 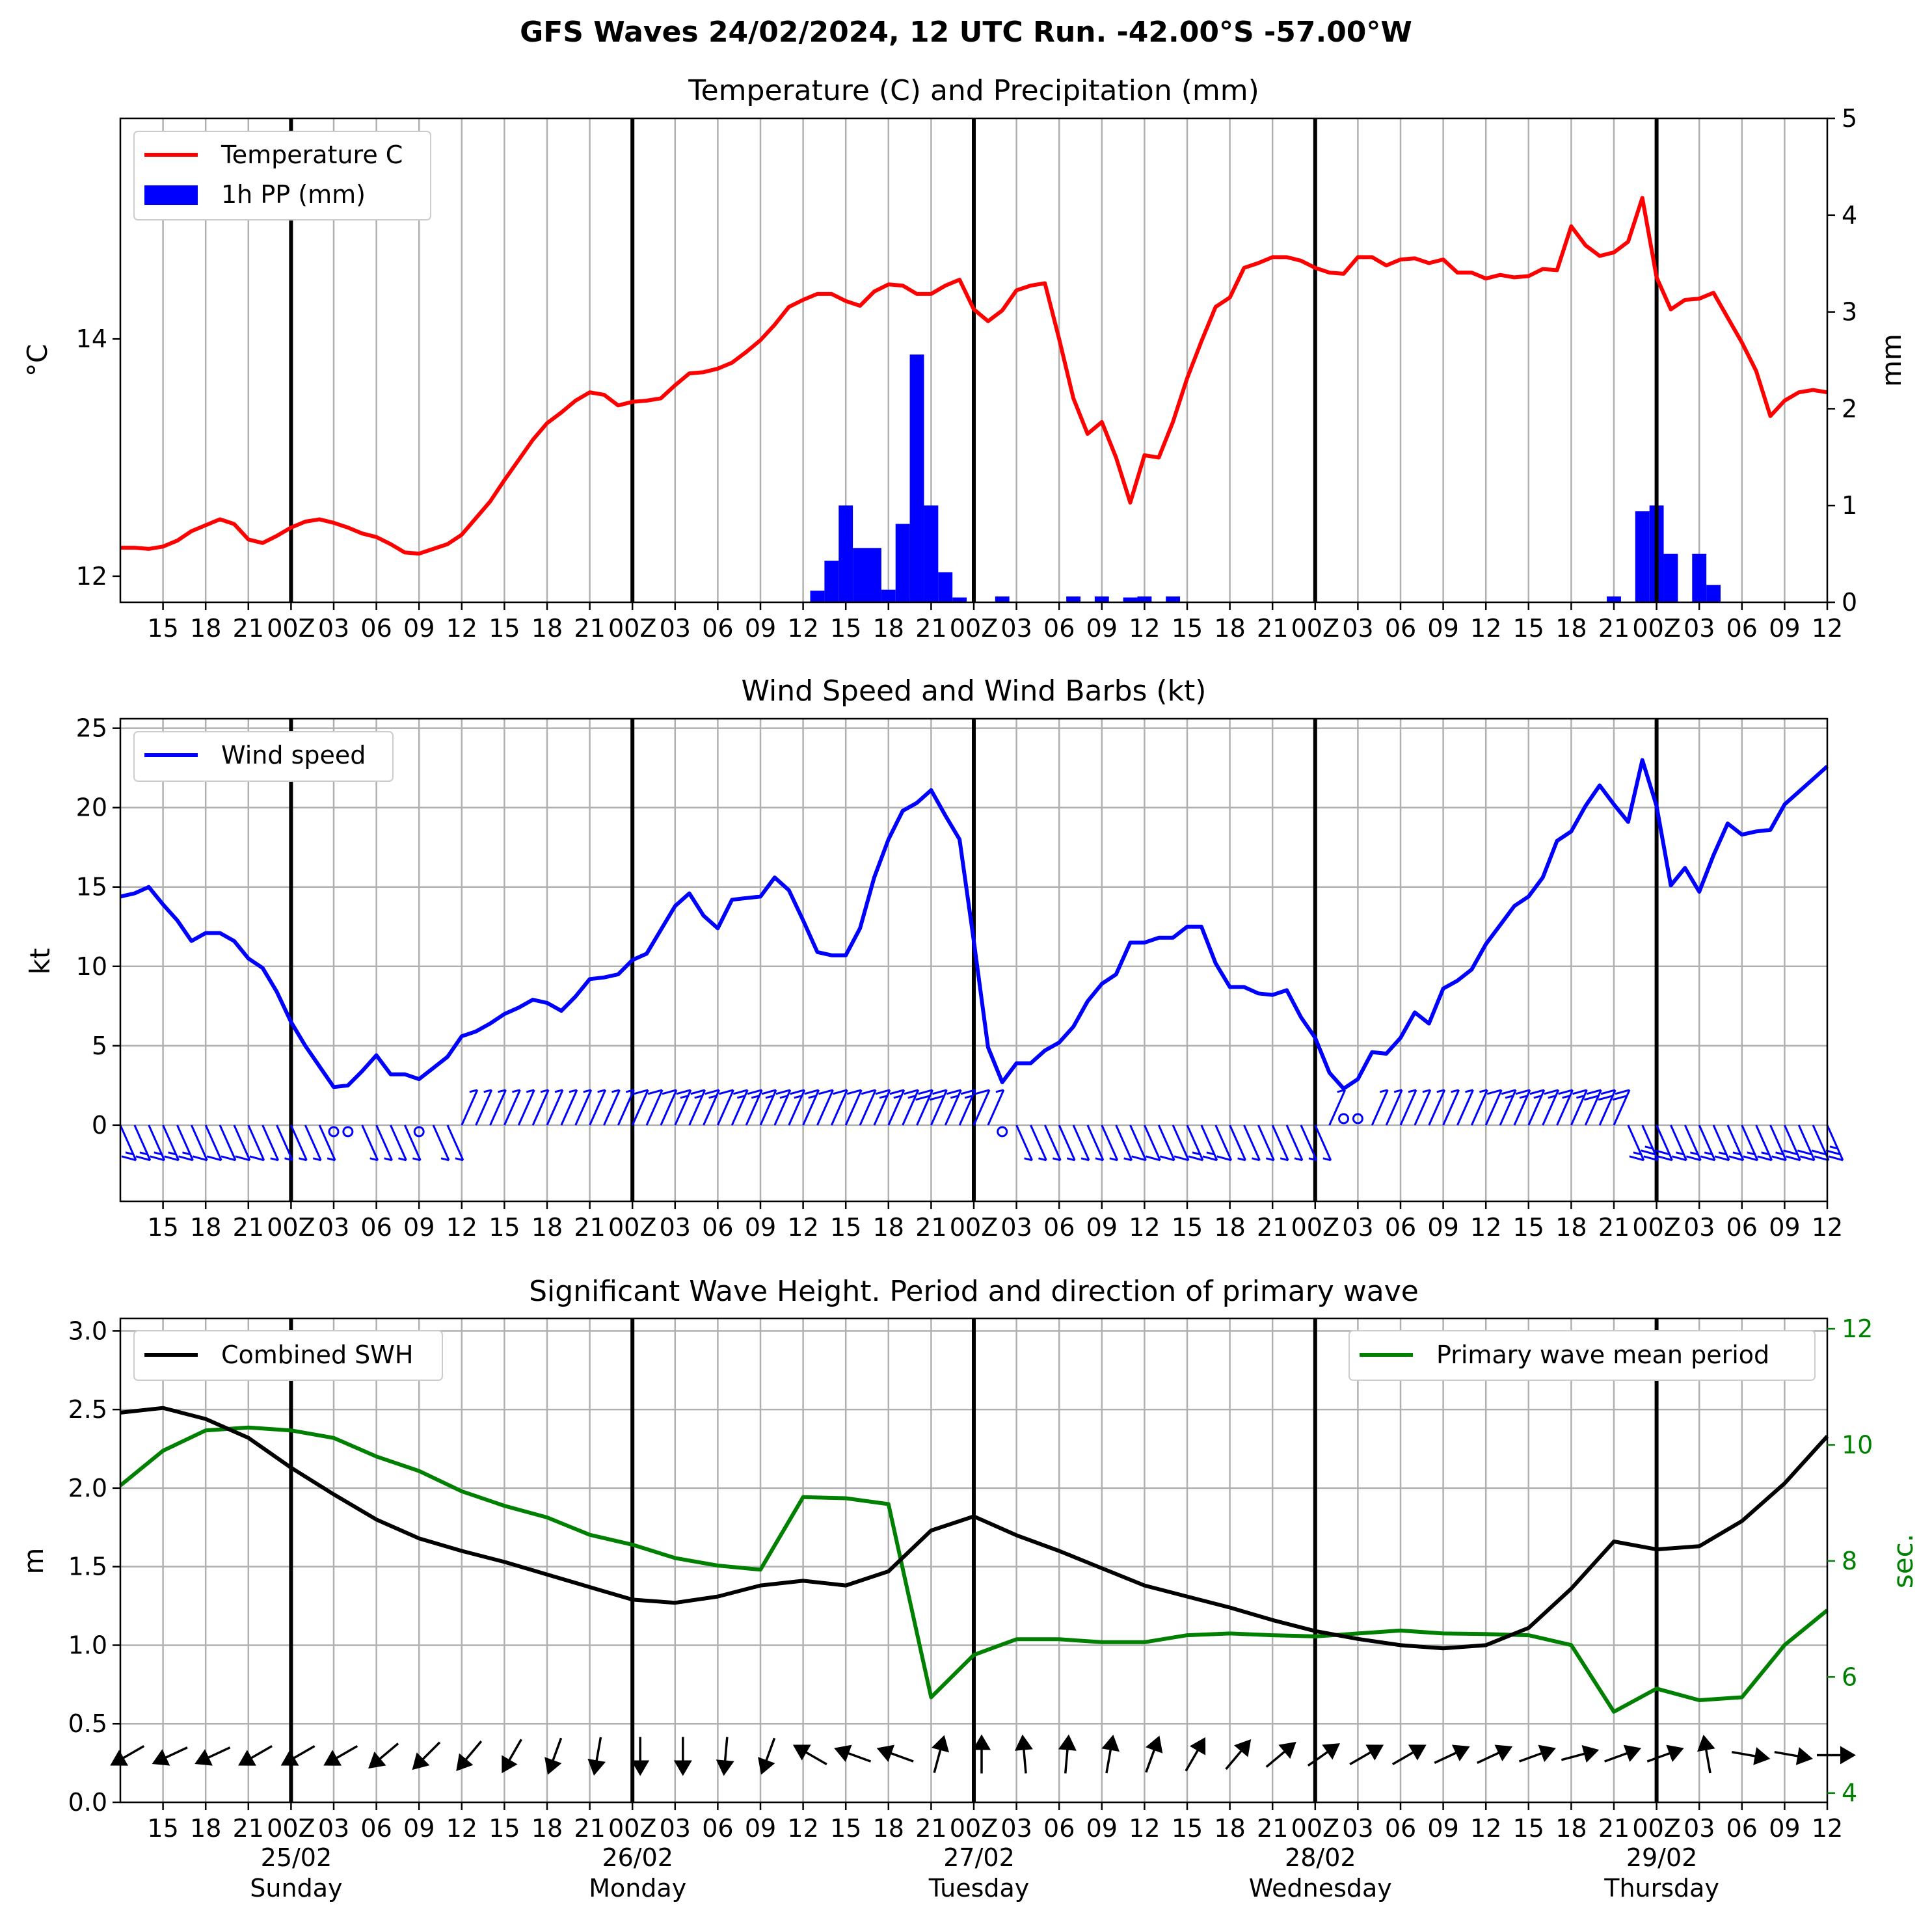 I want to click on panel3-legend-left: Combined SWH, so click(x=288, y=1355).